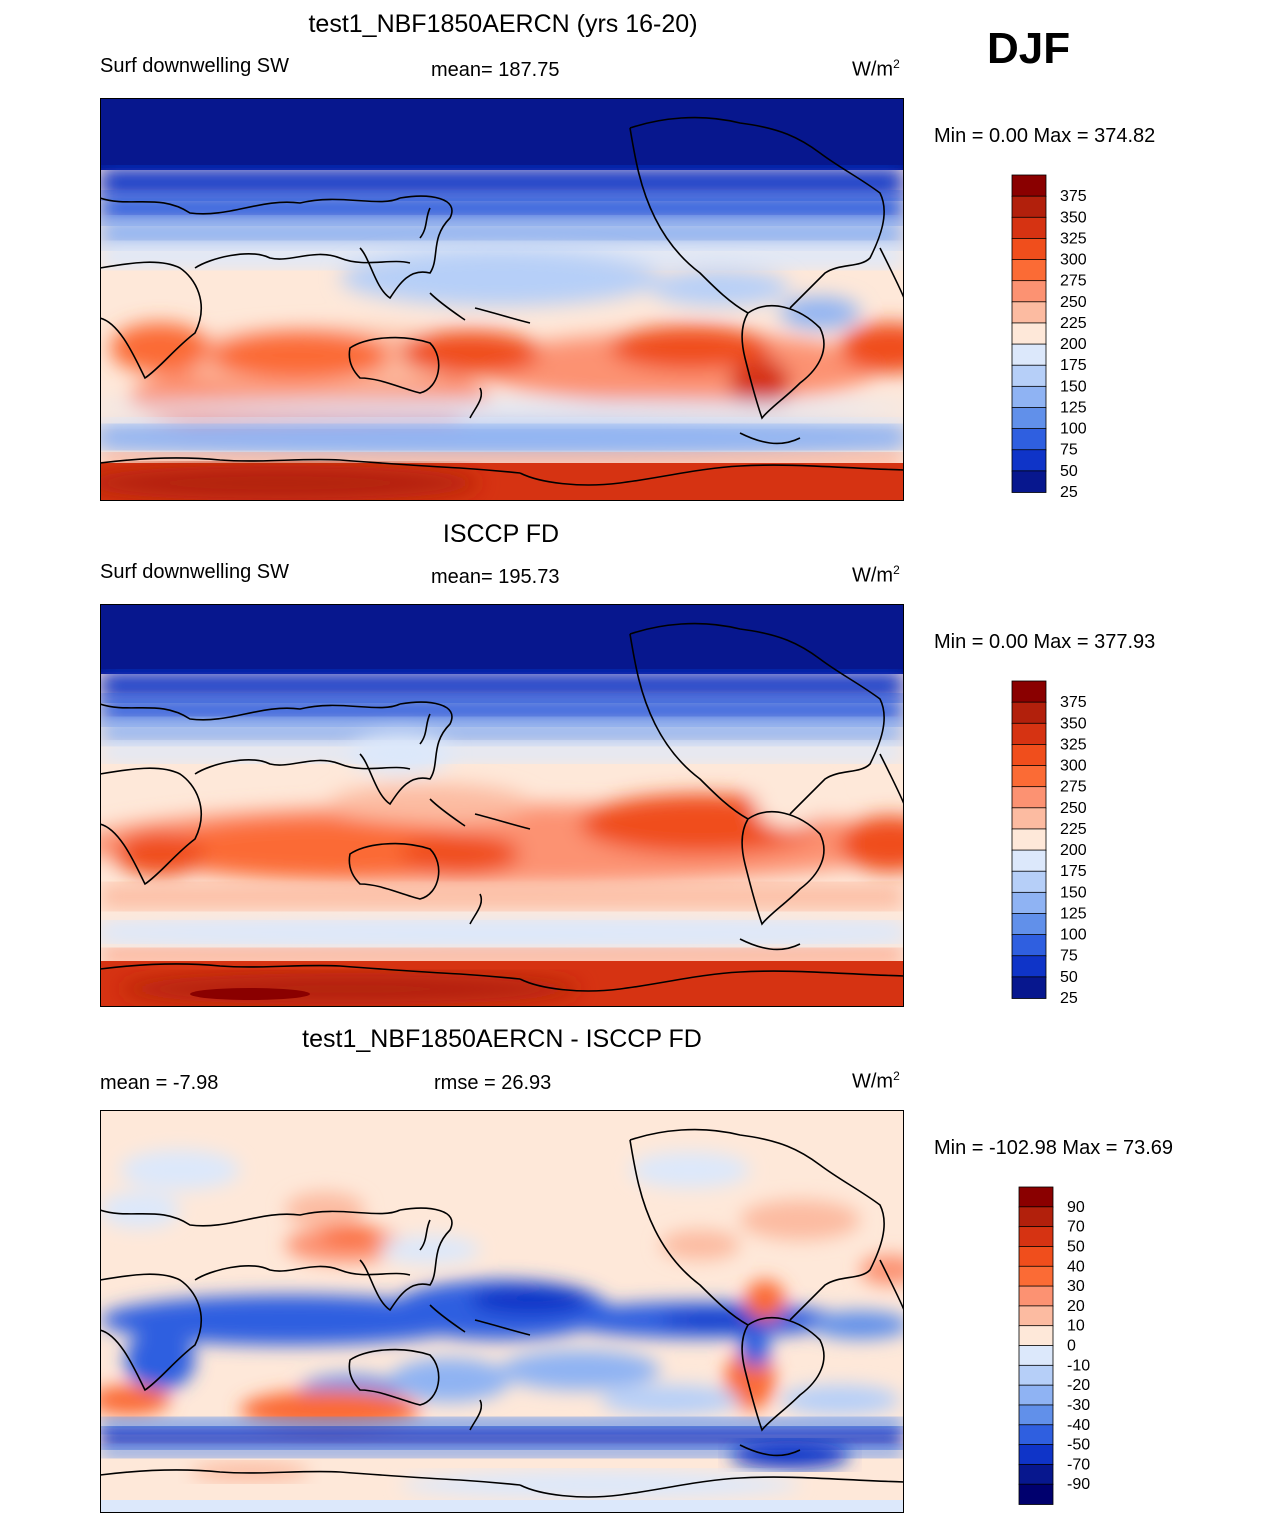 Image resolution: width=1285 pixels, height=1519 pixels. Describe the element at coordinates (1076, 1207) in the screenshot. I see `colorbar-tick-label: 90` at that location.